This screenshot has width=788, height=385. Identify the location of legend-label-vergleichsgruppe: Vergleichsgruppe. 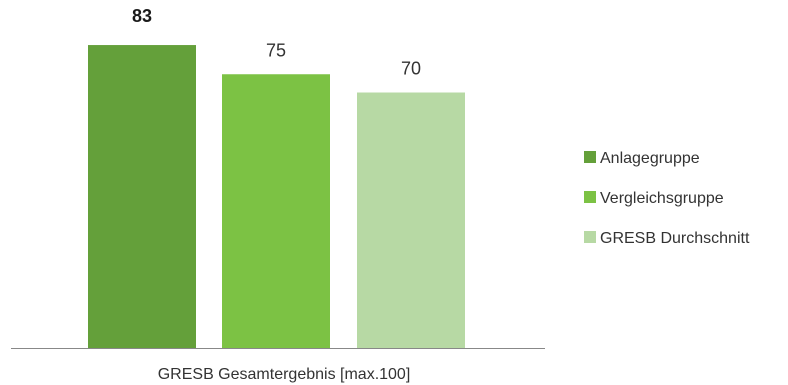
(662, 198).